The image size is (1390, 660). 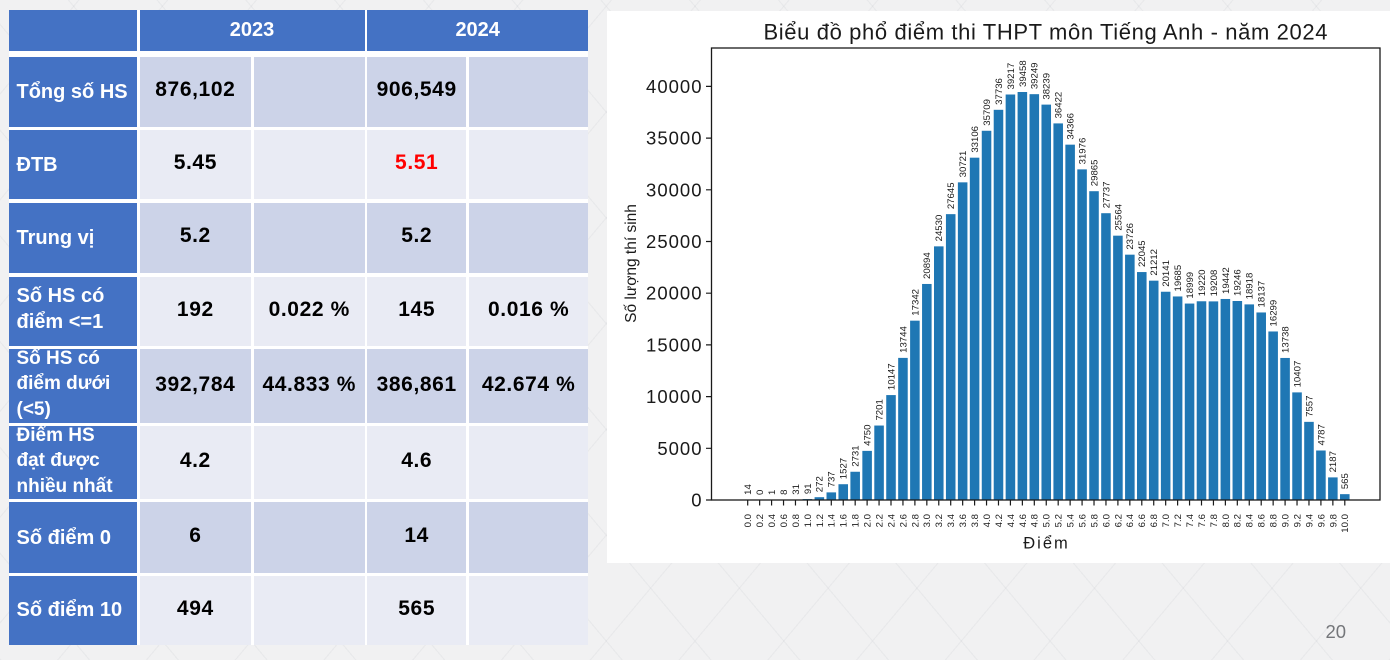 I want to click on svg-text: 27645, so click(x=951, y=195).